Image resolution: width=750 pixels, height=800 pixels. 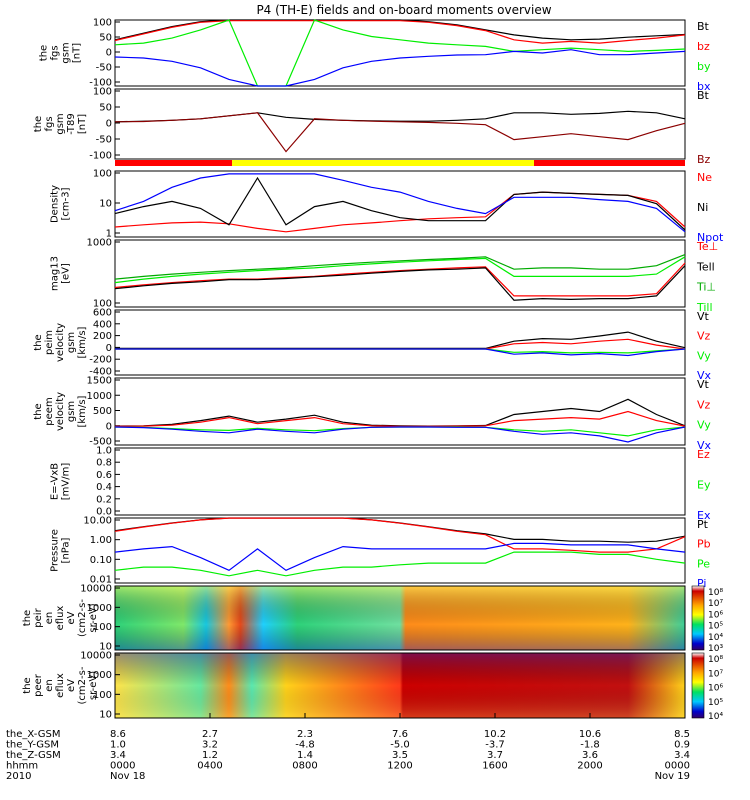 What do you see at coordinates (704, 515) in the screenshot?
I see `legend-entry: Ex` at bounding box center [704, 515].